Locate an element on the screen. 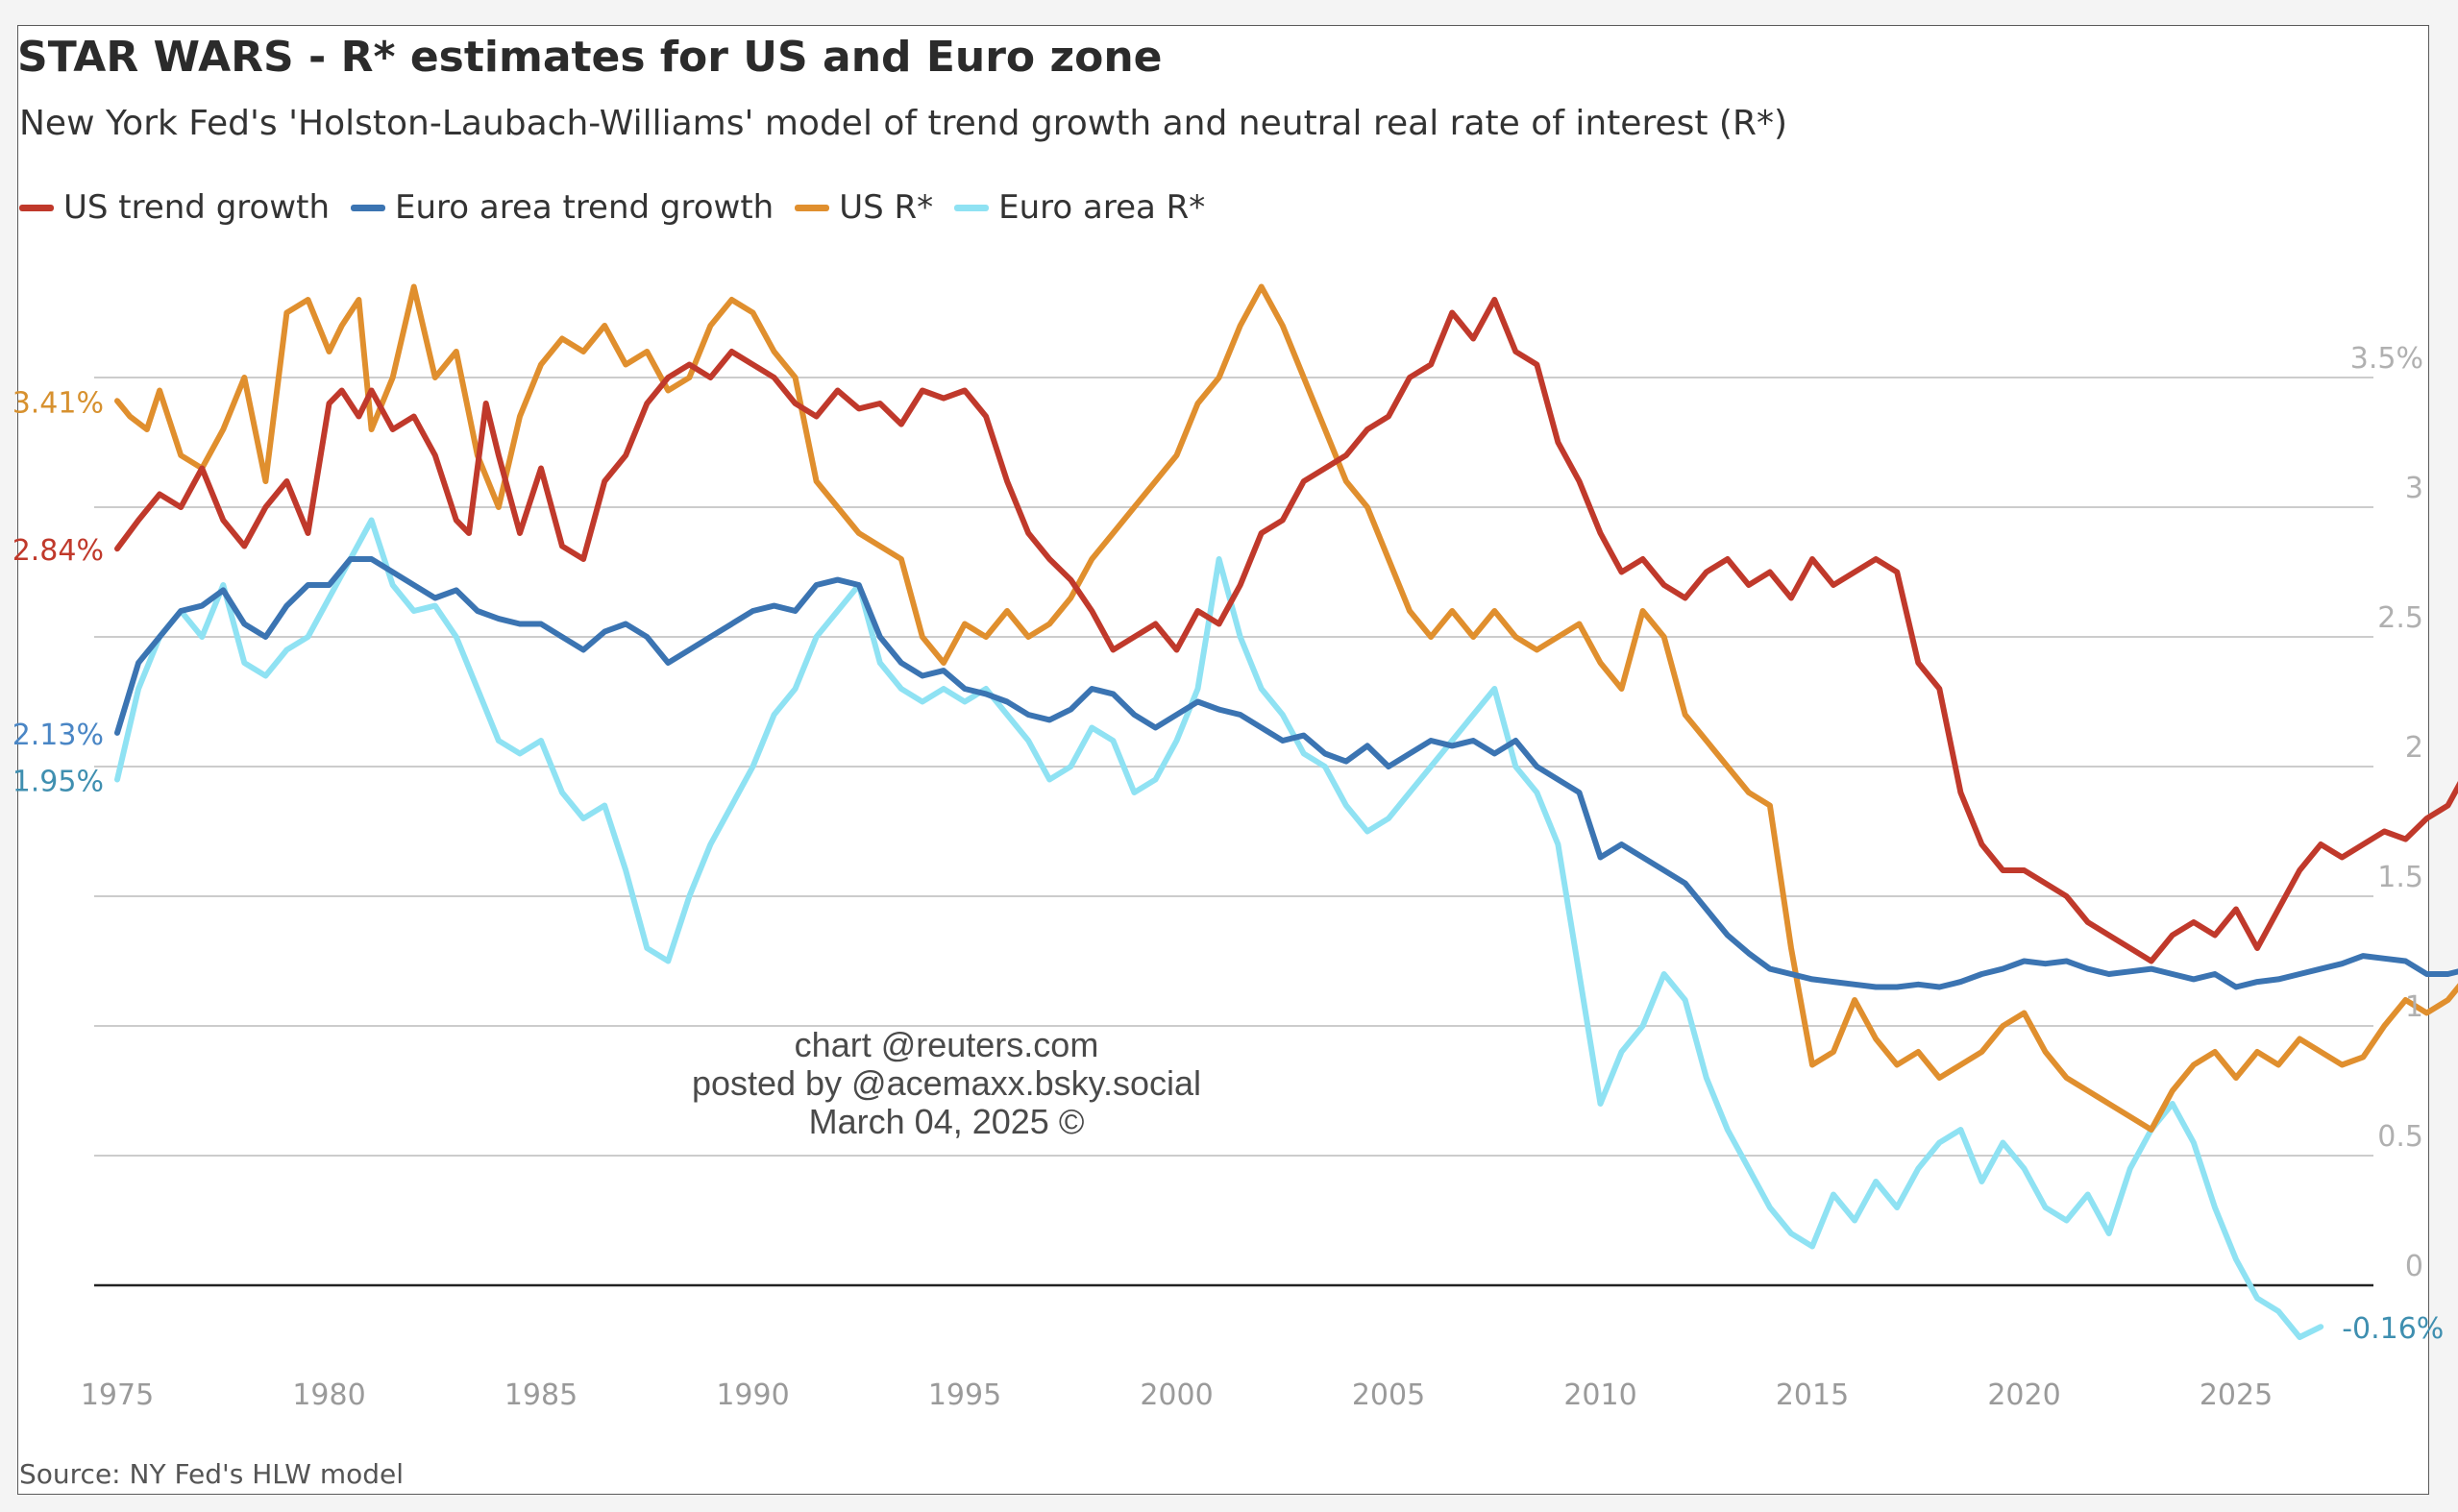 The image size is (2458, 1512). x-tick-label: 2005 is located at coordinates (1388, 1395).